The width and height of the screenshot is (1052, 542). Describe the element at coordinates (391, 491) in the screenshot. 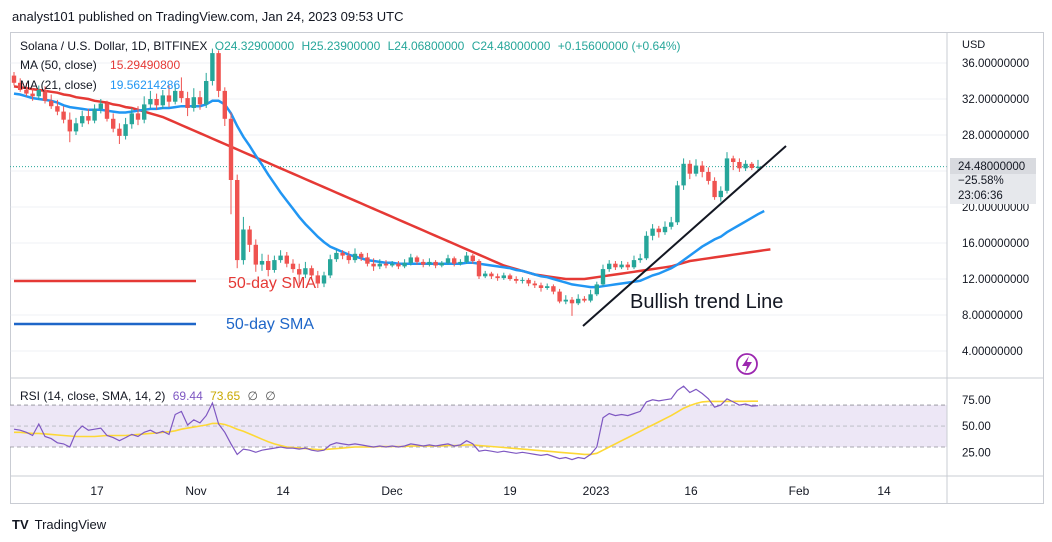

I see `time-tick-label: Dec` at that location.